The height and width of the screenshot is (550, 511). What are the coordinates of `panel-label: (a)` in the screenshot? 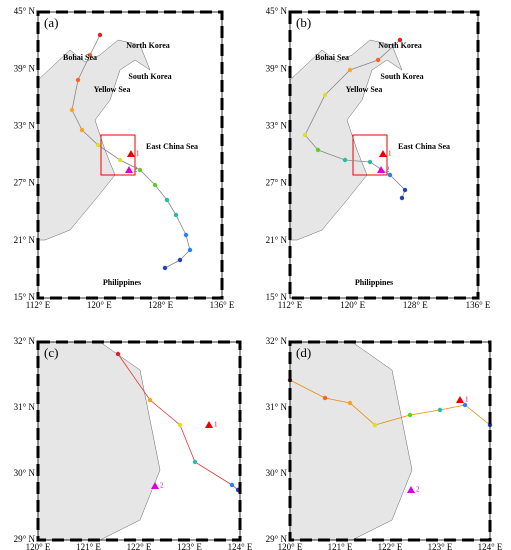 It's located at (51, 22).